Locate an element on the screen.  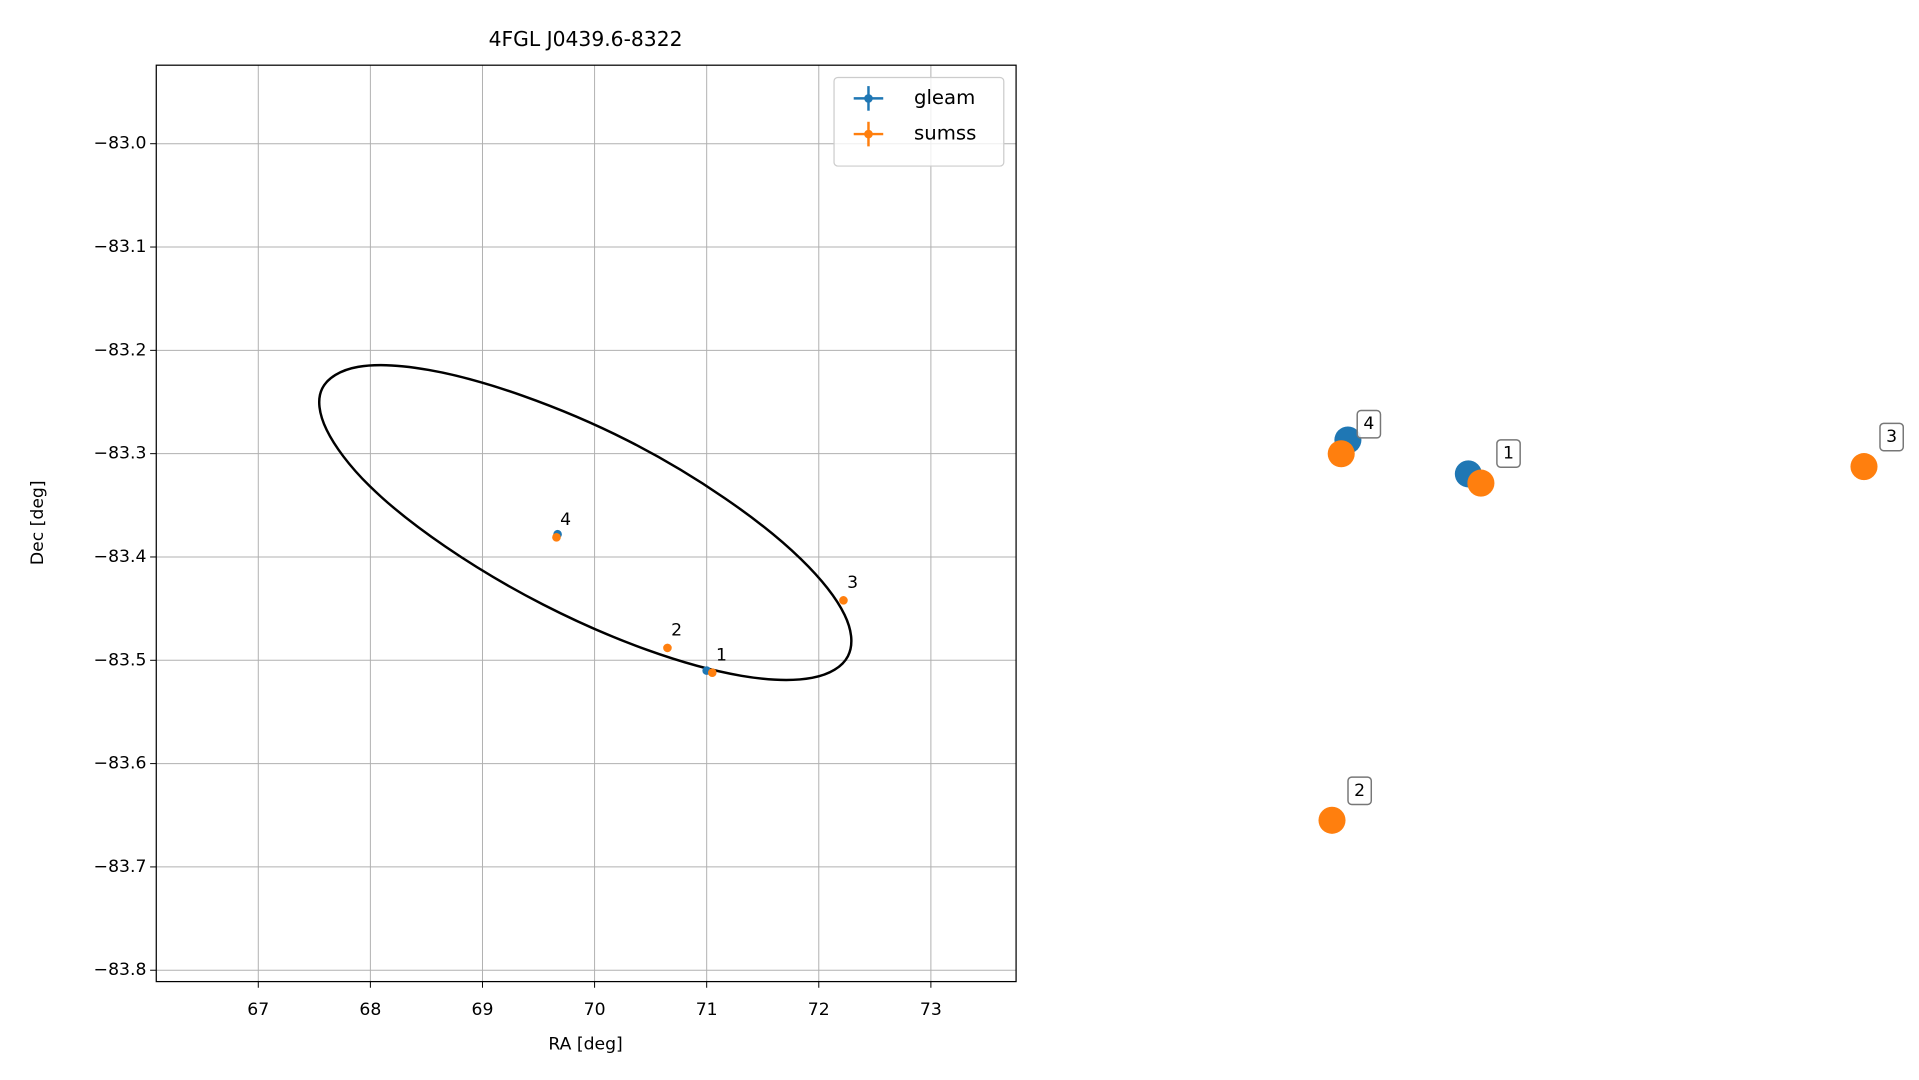
y-tick-label: −83.8 is located at coordinates (120, 970).